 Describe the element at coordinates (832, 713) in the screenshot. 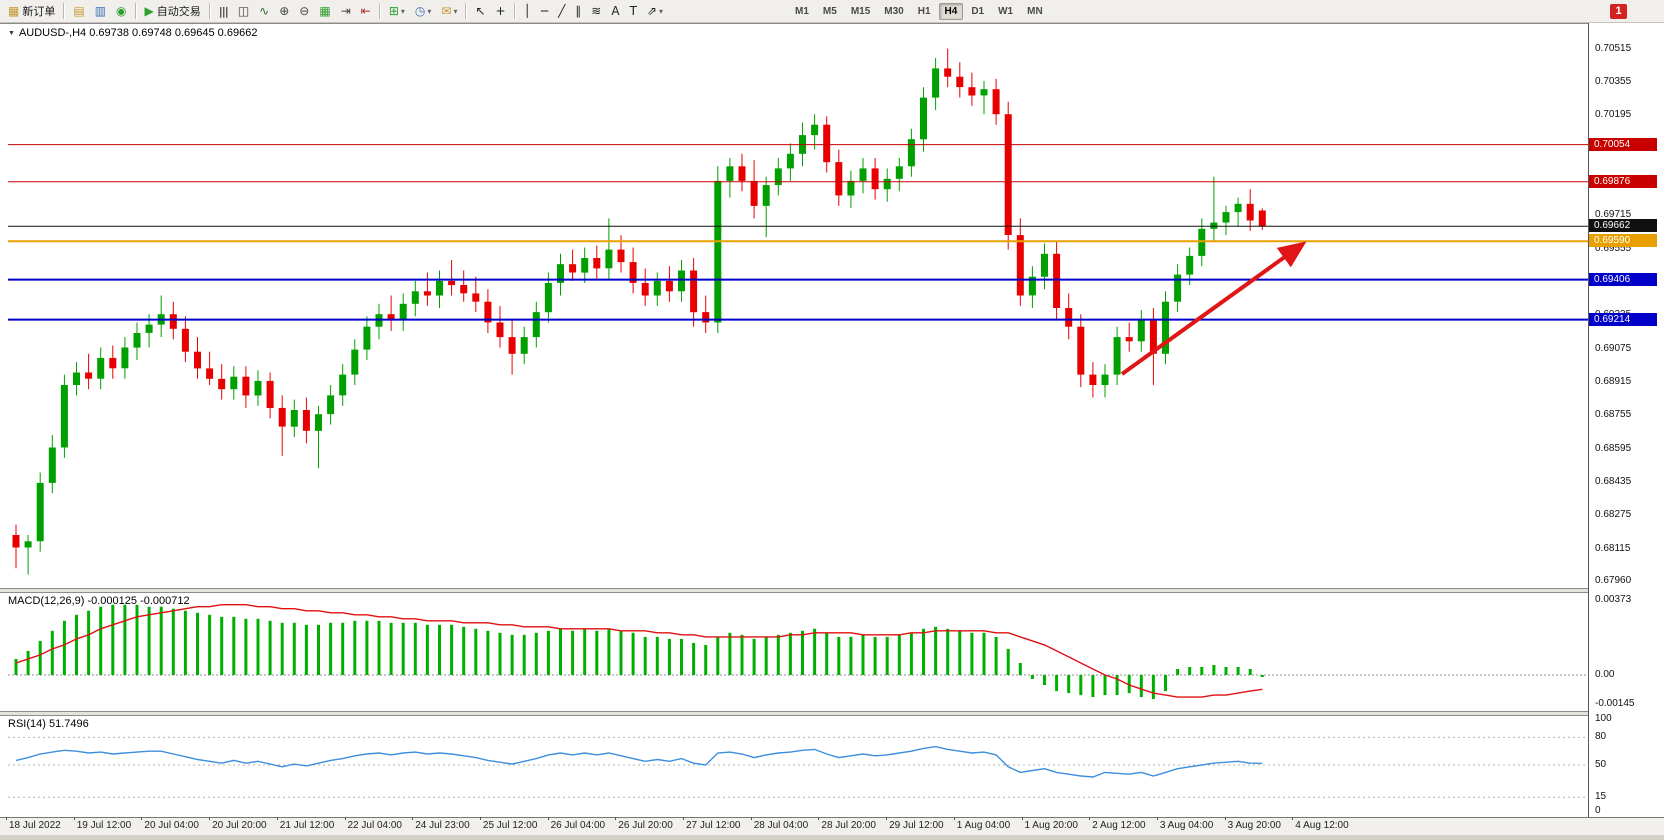

I see `panel-separator-rsi` at that location.